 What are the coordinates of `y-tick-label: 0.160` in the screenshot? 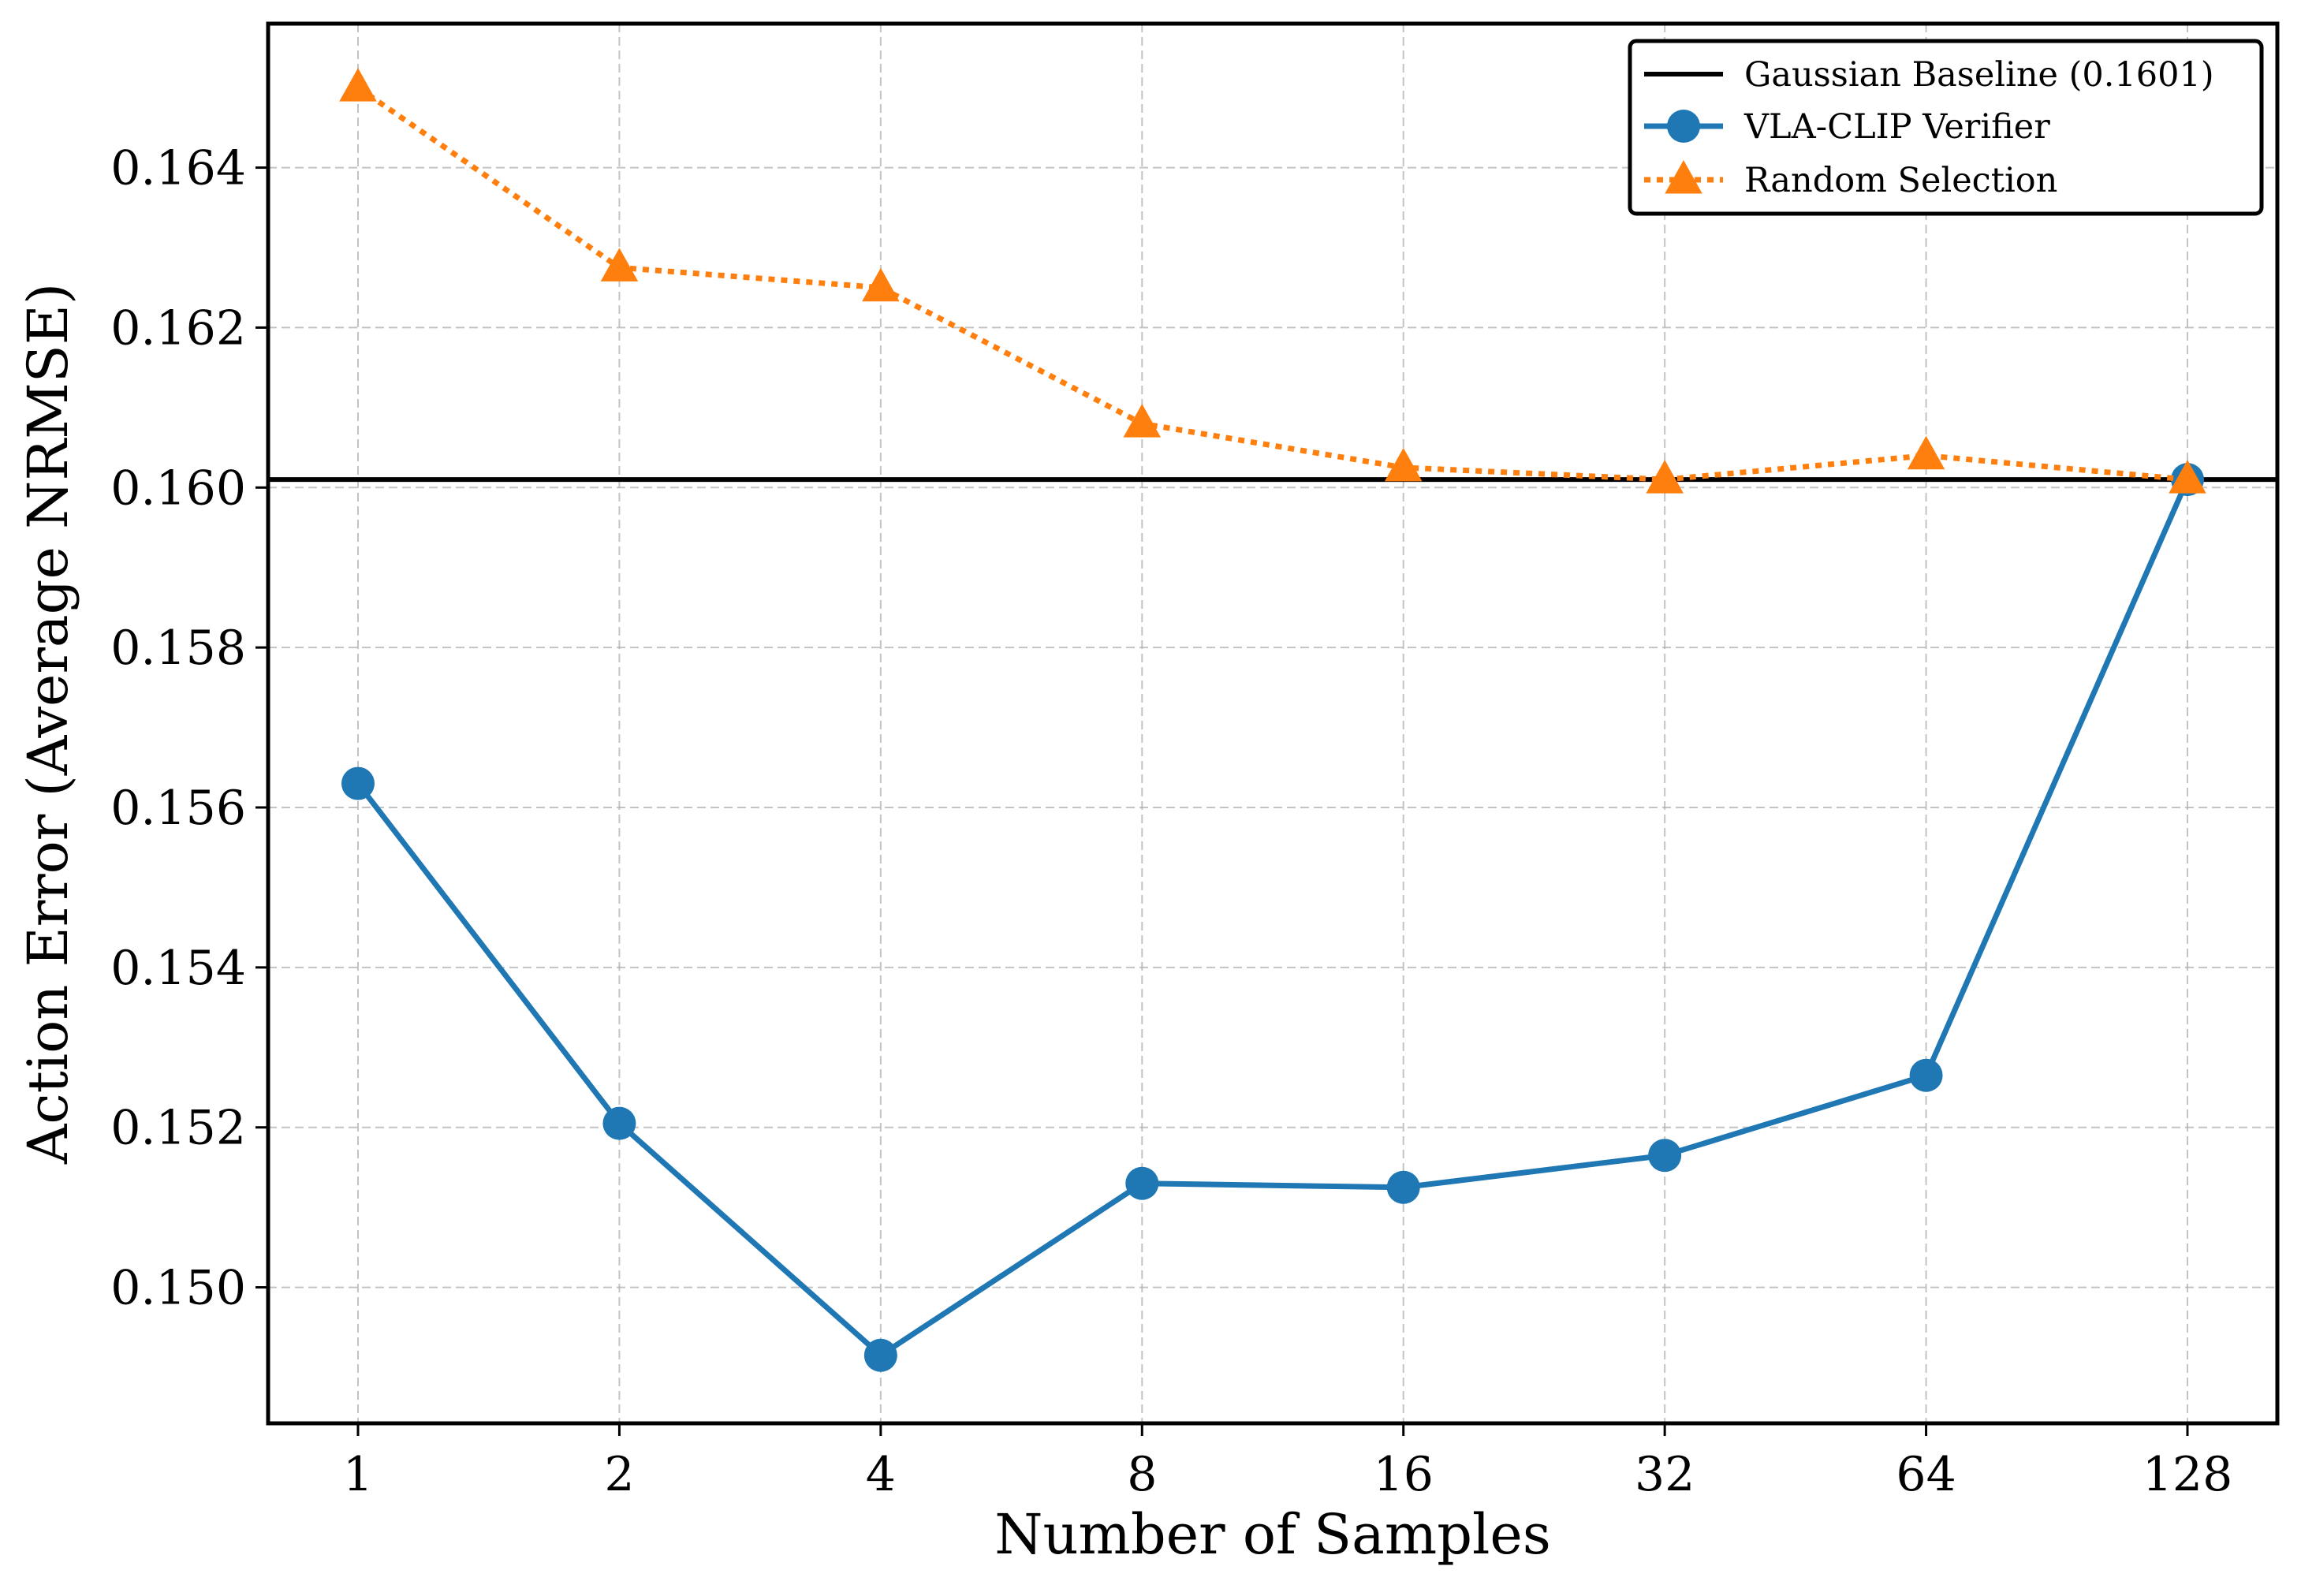 It's located at (178, 488).